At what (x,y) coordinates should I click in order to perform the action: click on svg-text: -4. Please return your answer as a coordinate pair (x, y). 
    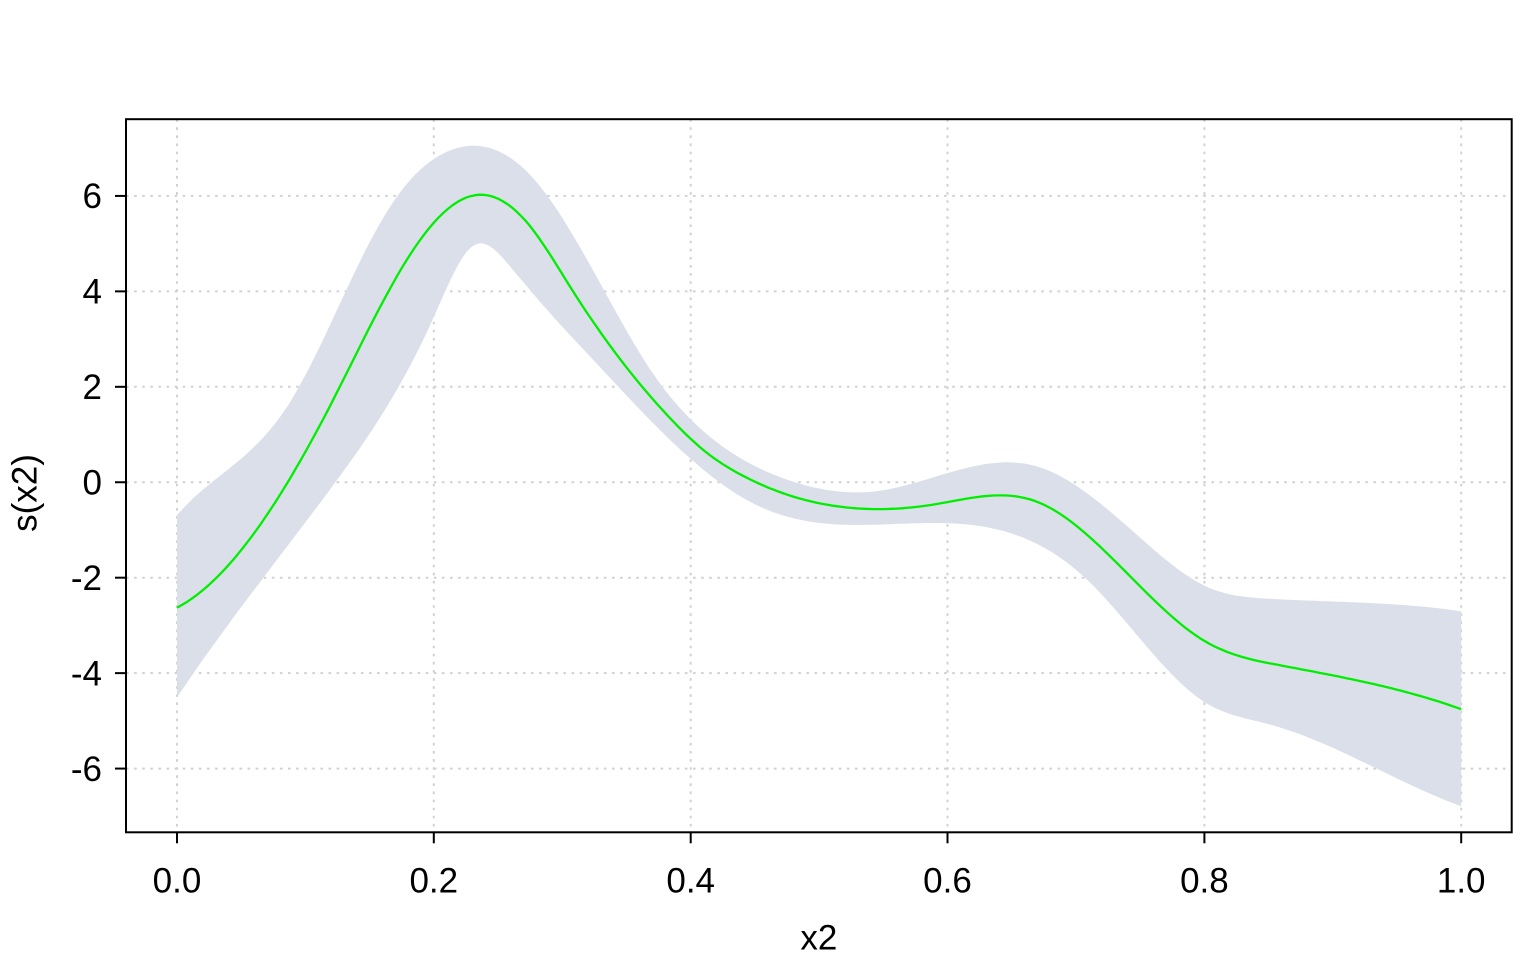
    Looking at the image, I should click on (86, 673).